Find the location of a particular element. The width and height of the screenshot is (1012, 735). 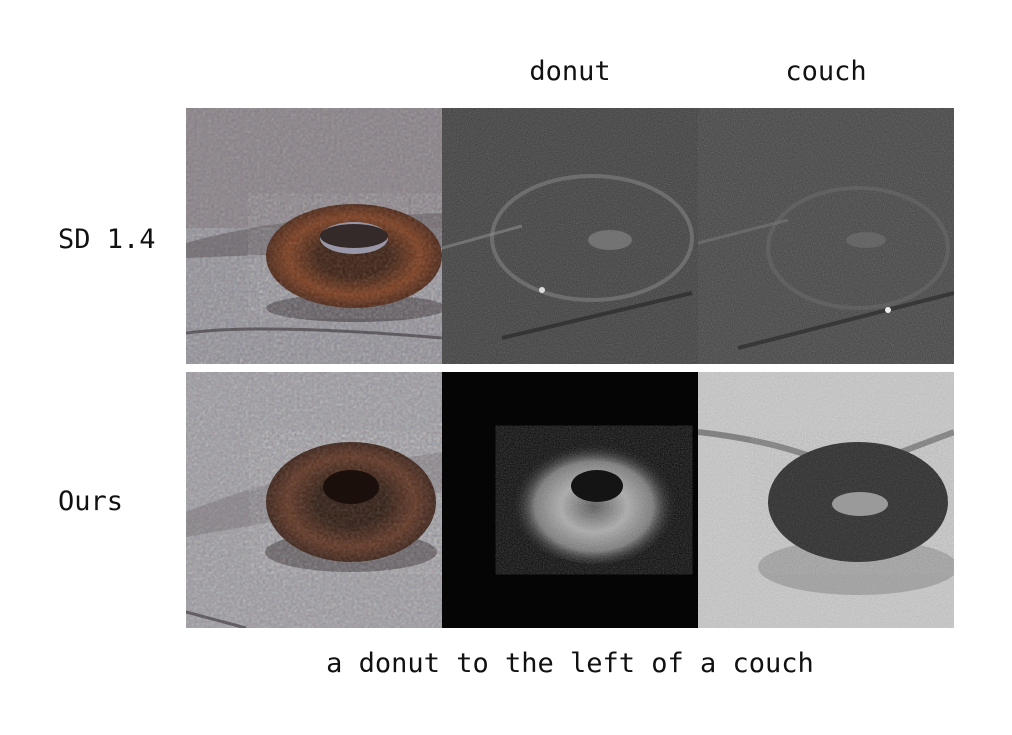

prompt-caption: a donut to the left of a couch is located at coordinates (570, 663).